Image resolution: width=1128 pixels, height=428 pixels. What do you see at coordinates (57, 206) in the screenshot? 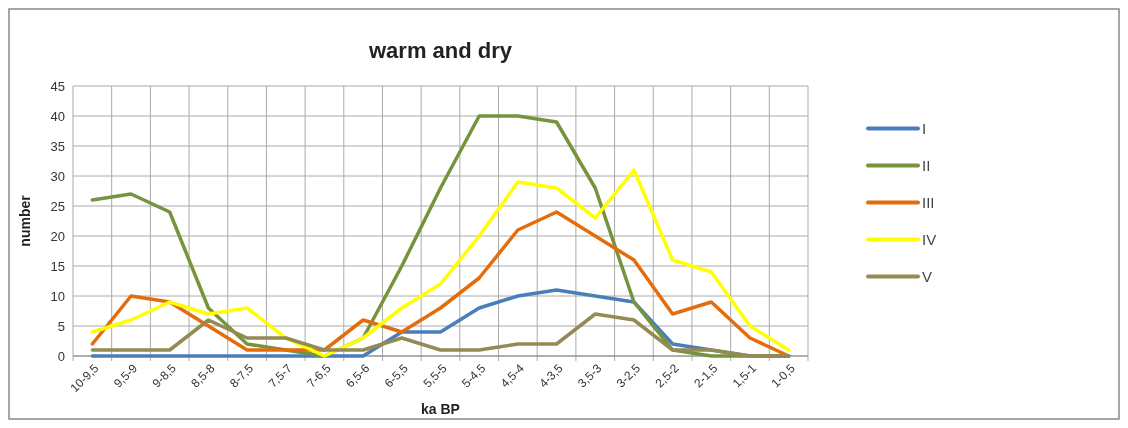
I see `y-tick-label: 25` at bounding box center [57, 206].